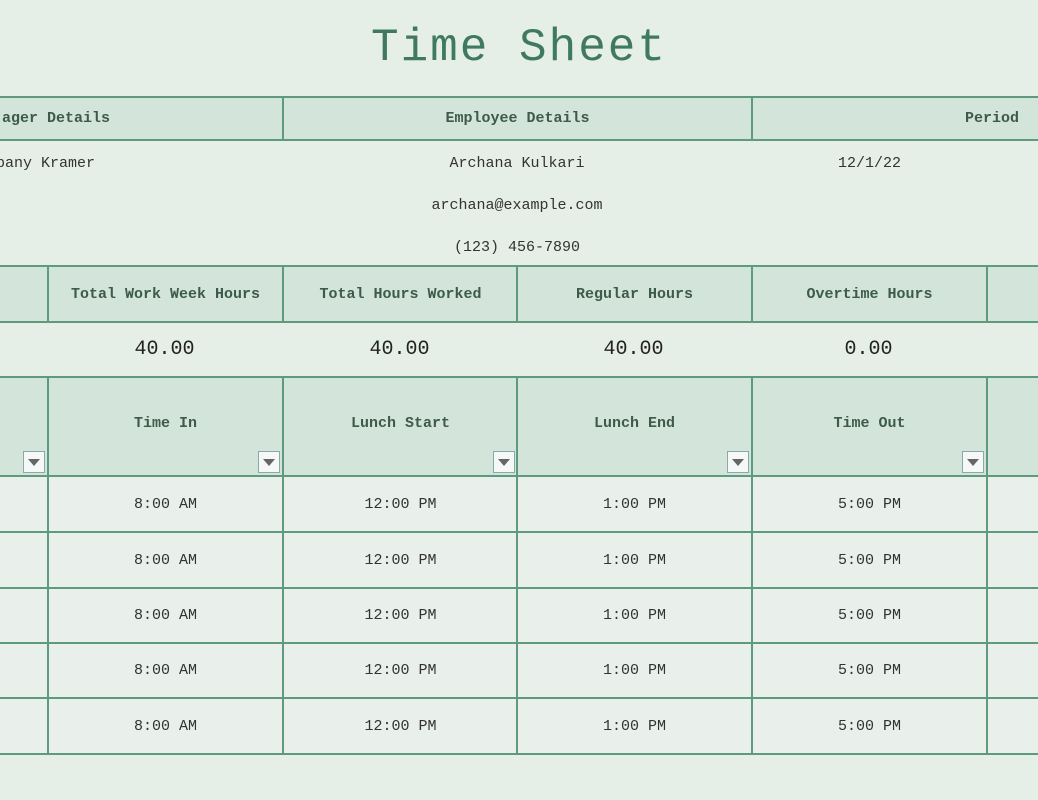 The height and width of the screenshot is (800, 1038). What do you see at coordinates (633, 349) in the screenshot?
I see `regular-hours-value: 40.00` at bounding box center [633, 349].